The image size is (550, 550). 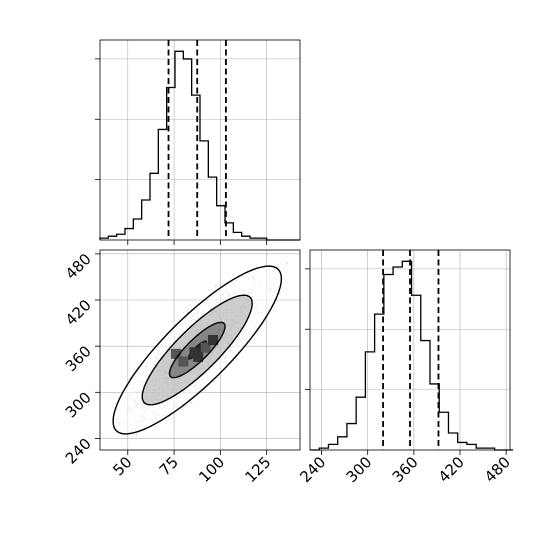 I want to click on scatter-ytick-label-2: 360, so click(x=78, y=358).